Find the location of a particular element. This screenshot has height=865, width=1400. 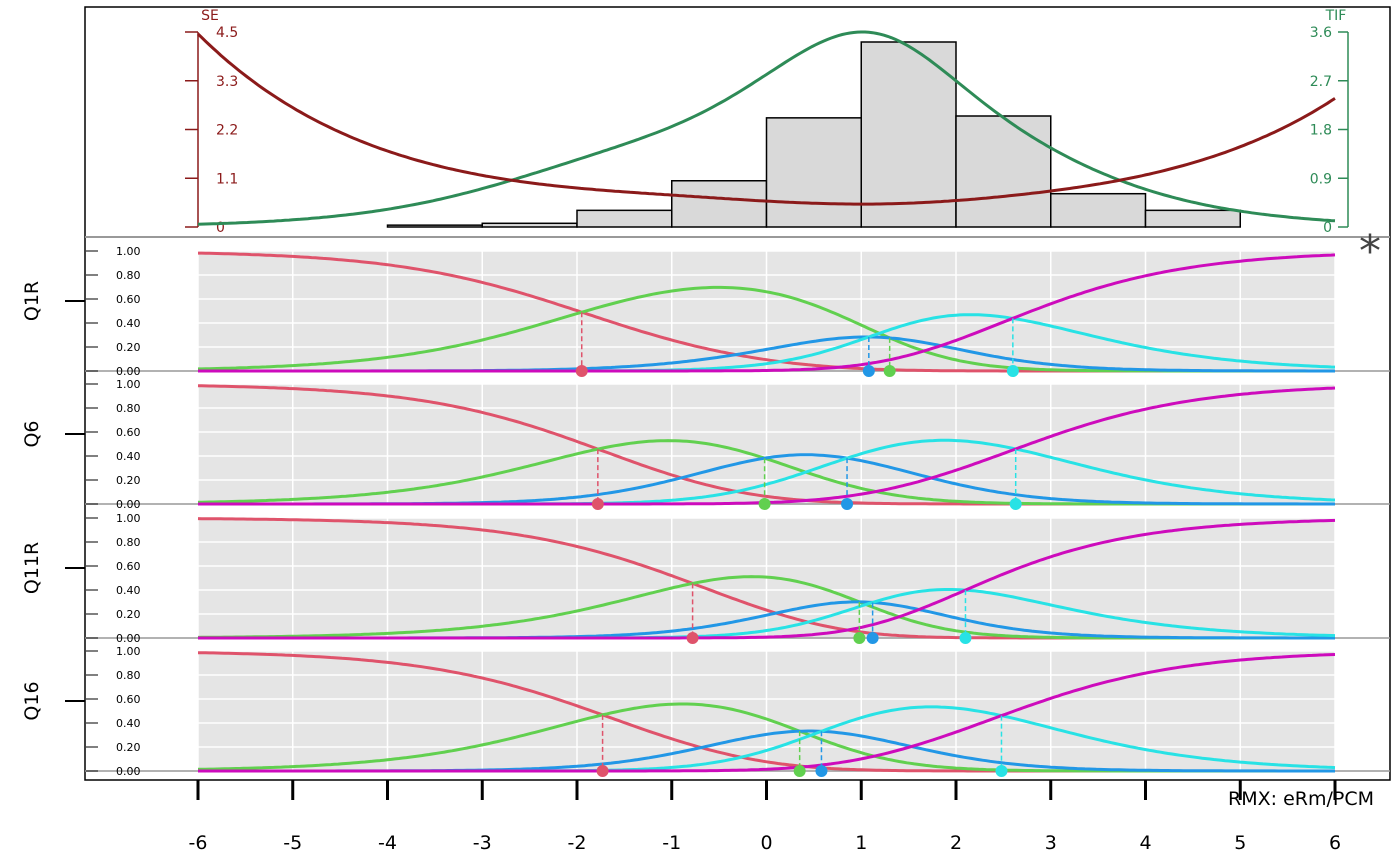

item-label: Q1R is located at coordinates (32, 301).